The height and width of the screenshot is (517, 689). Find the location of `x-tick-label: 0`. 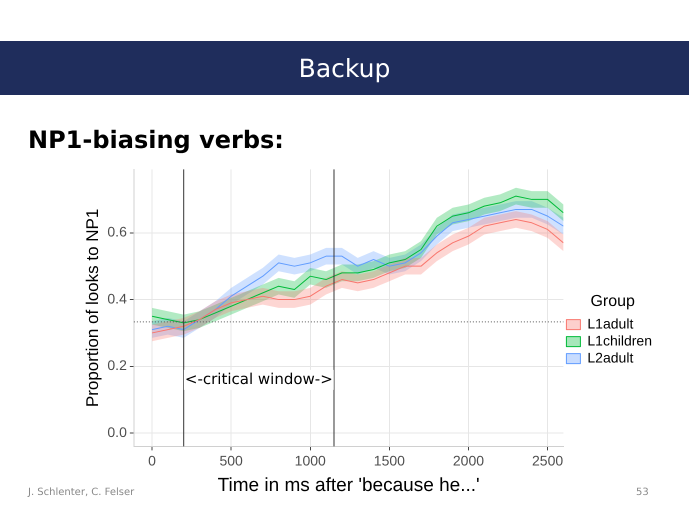

x-tick-label: 0 is located at coordinates (152, 460).